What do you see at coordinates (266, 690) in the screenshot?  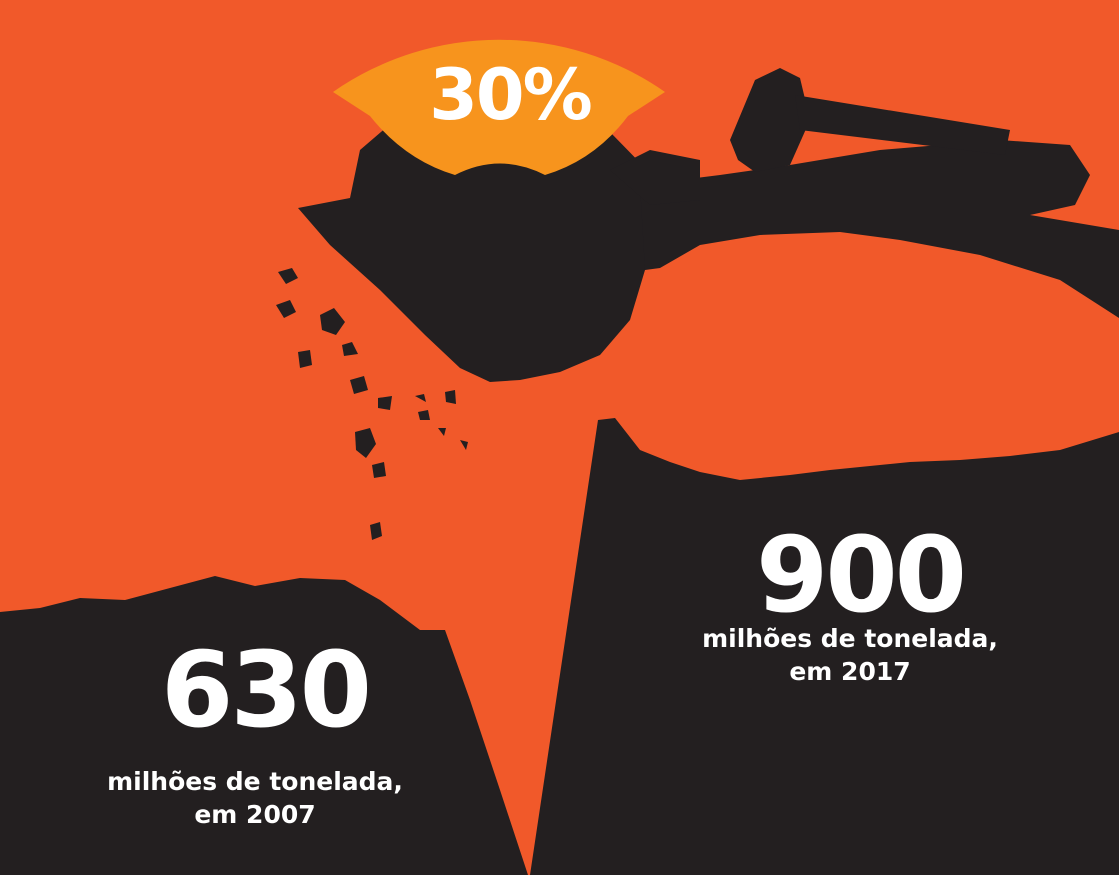 I see `stat-2007-value: 630` at bounding box center [266, 690].